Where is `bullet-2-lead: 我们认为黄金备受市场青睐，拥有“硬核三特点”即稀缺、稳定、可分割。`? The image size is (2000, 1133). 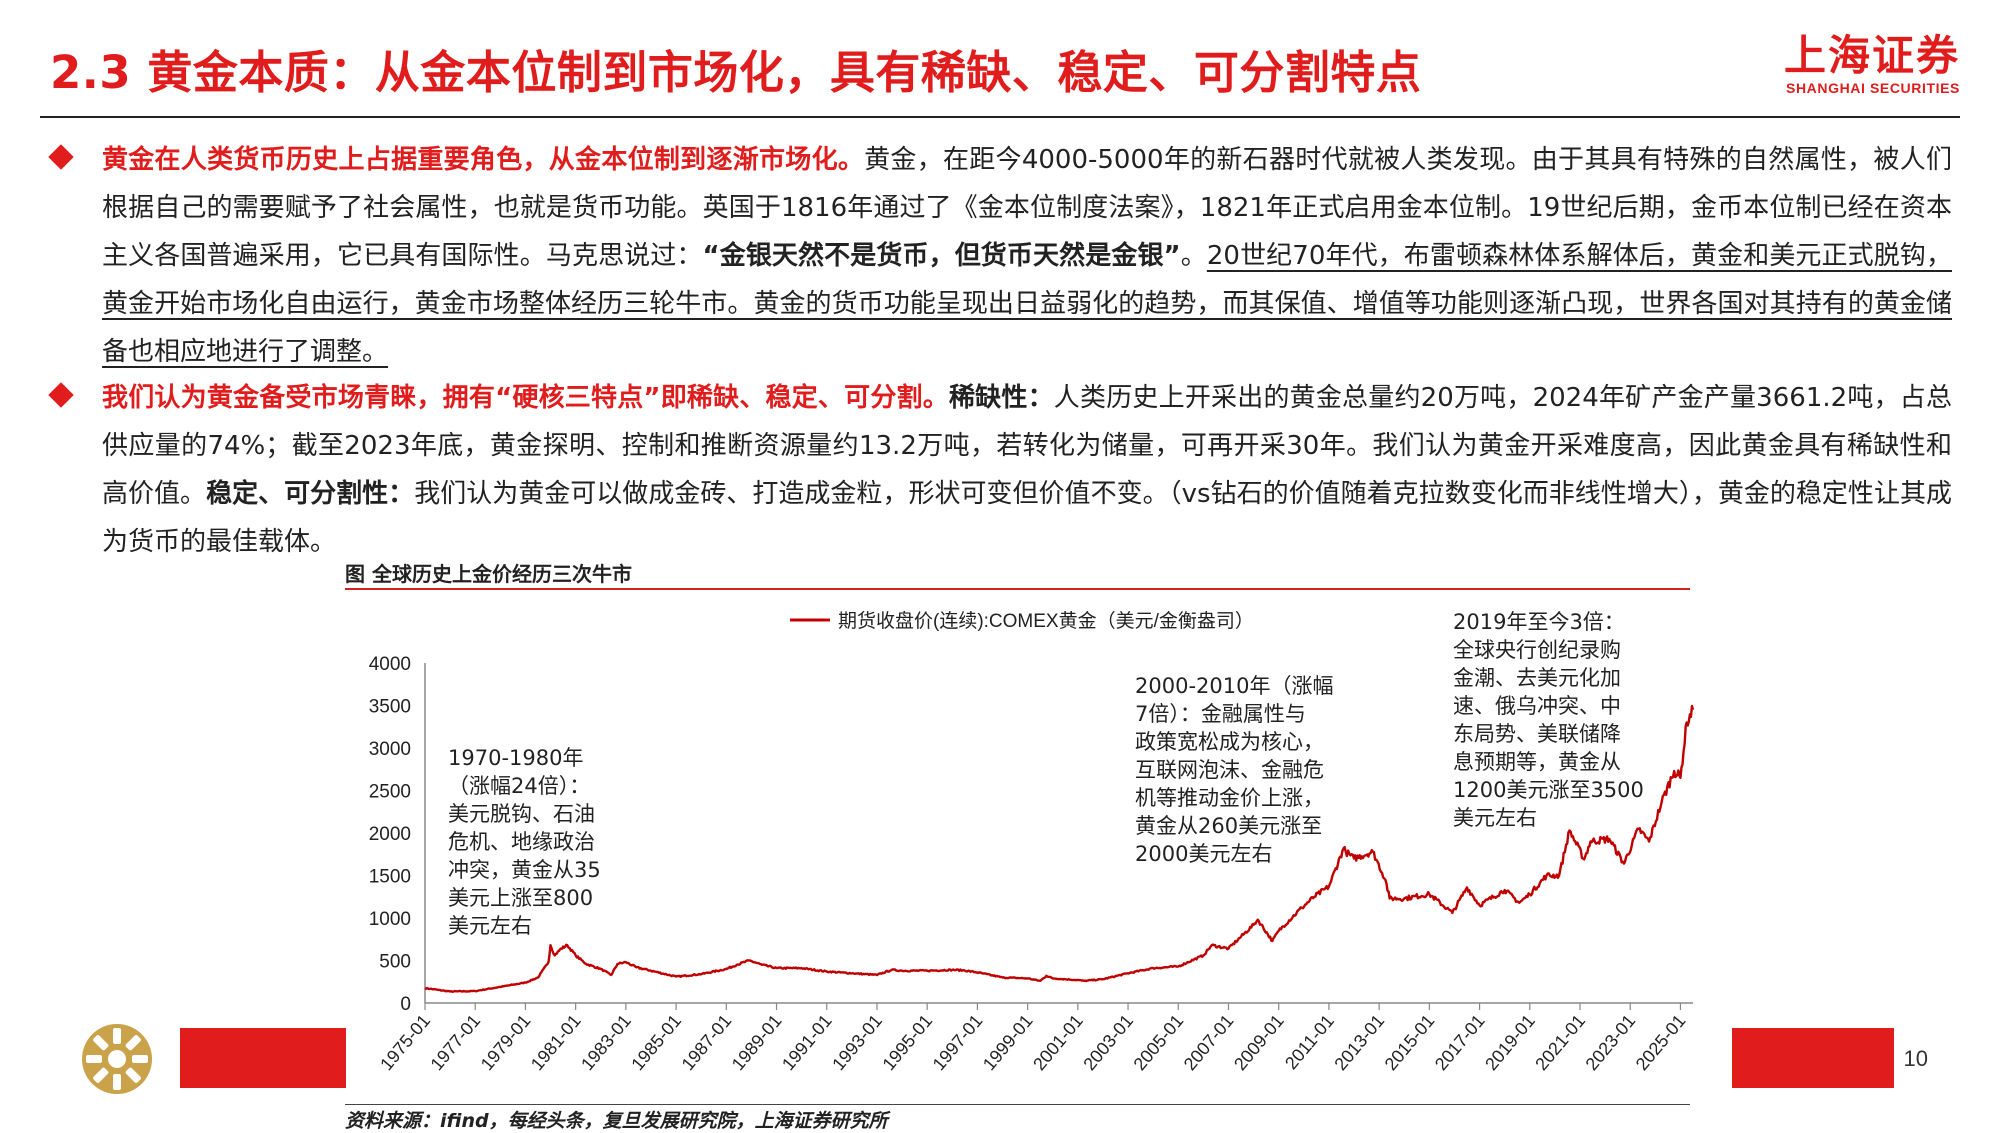 bullet-2-lead: 我们认为黄金备受市场青睐，拥有“硬核三特点”即稀缺、稳定、可分割。 is located at coordinates (525, 398).